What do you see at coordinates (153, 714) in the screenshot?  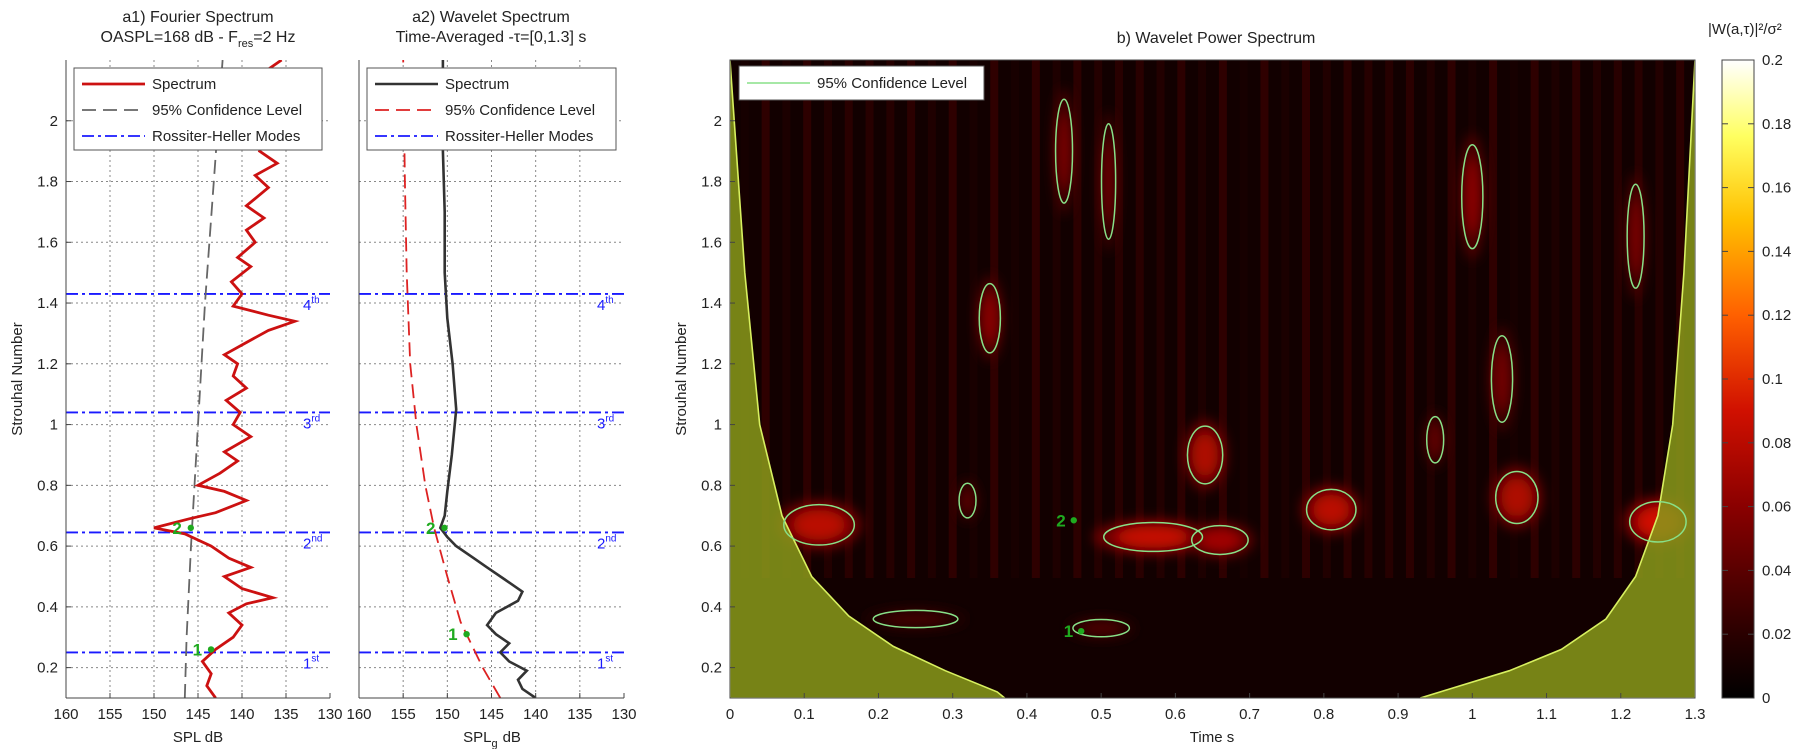 I see `a1-x-tick-label: 150` at bounding box center [153, 714].